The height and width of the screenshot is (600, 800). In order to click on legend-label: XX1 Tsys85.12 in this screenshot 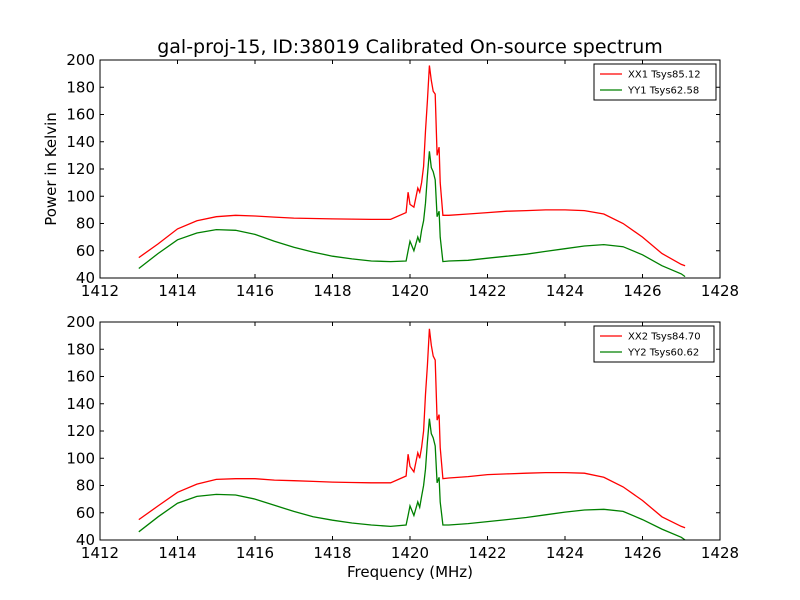, I will do `click(664, 75)`.